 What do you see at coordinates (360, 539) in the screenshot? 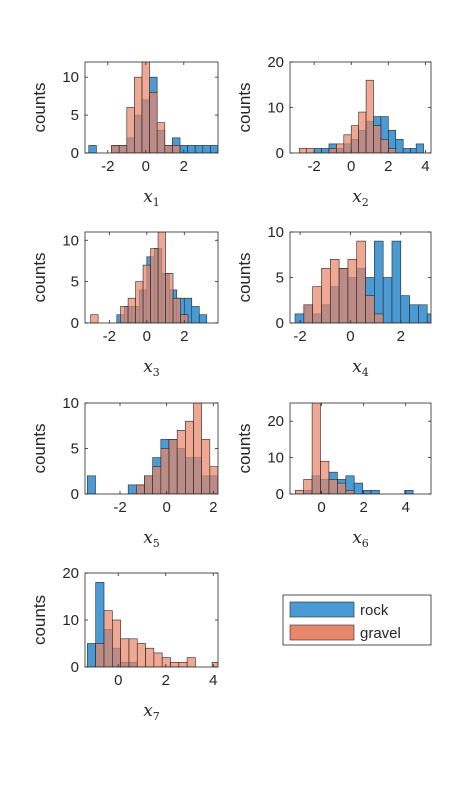
I see `x-axis-label: x6` at bounding box center [360, 539].